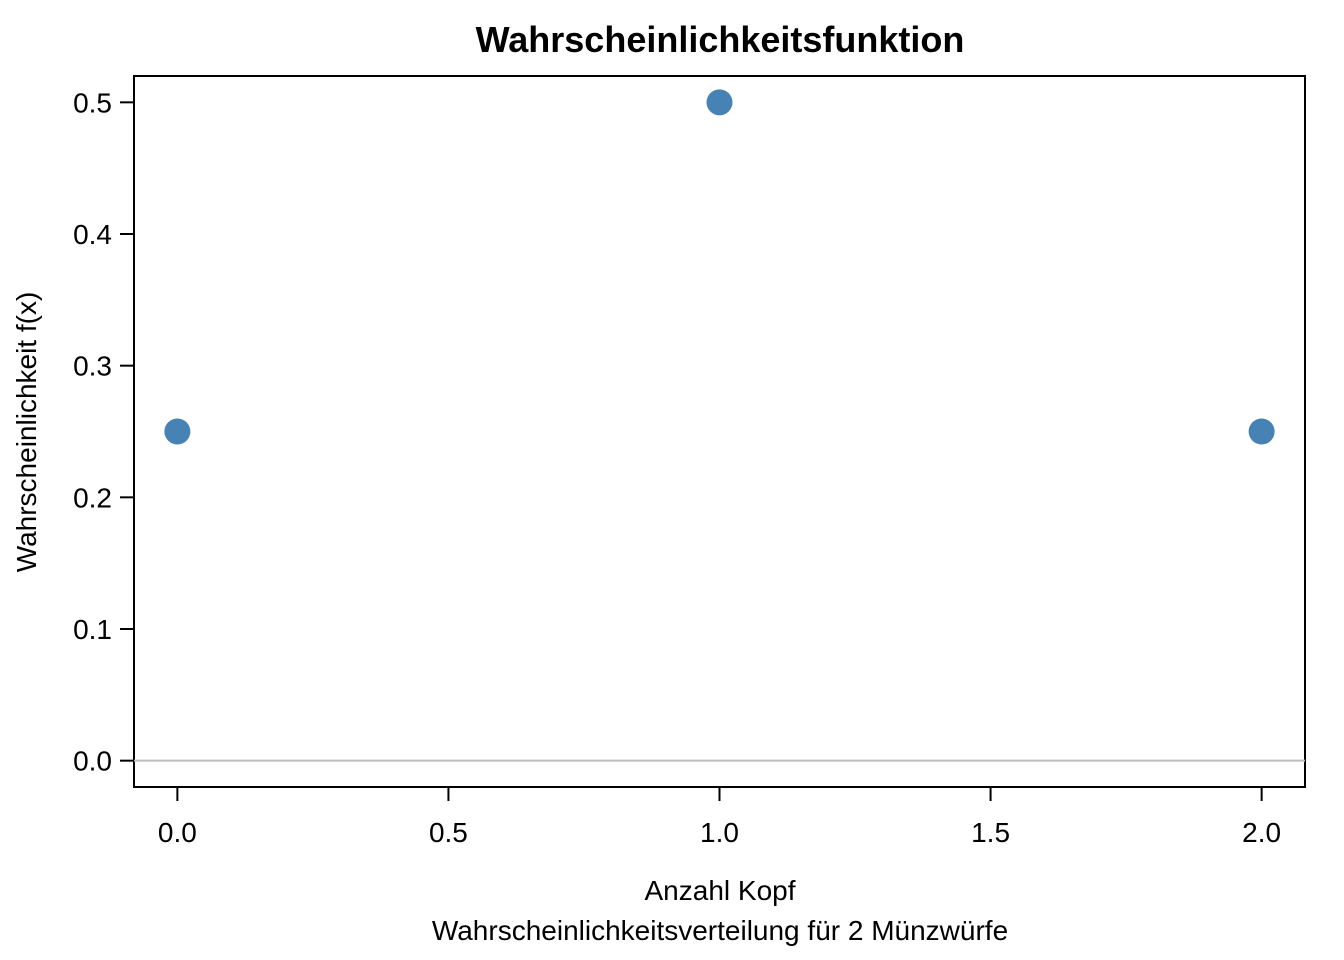 Image resolution: width=1344 pixels, height=960 pixels. Describe the element at coordinates (720, 39) in the screenshot. I see `chart-title: Wahrscheinlichkeitsfunktion` at that location.